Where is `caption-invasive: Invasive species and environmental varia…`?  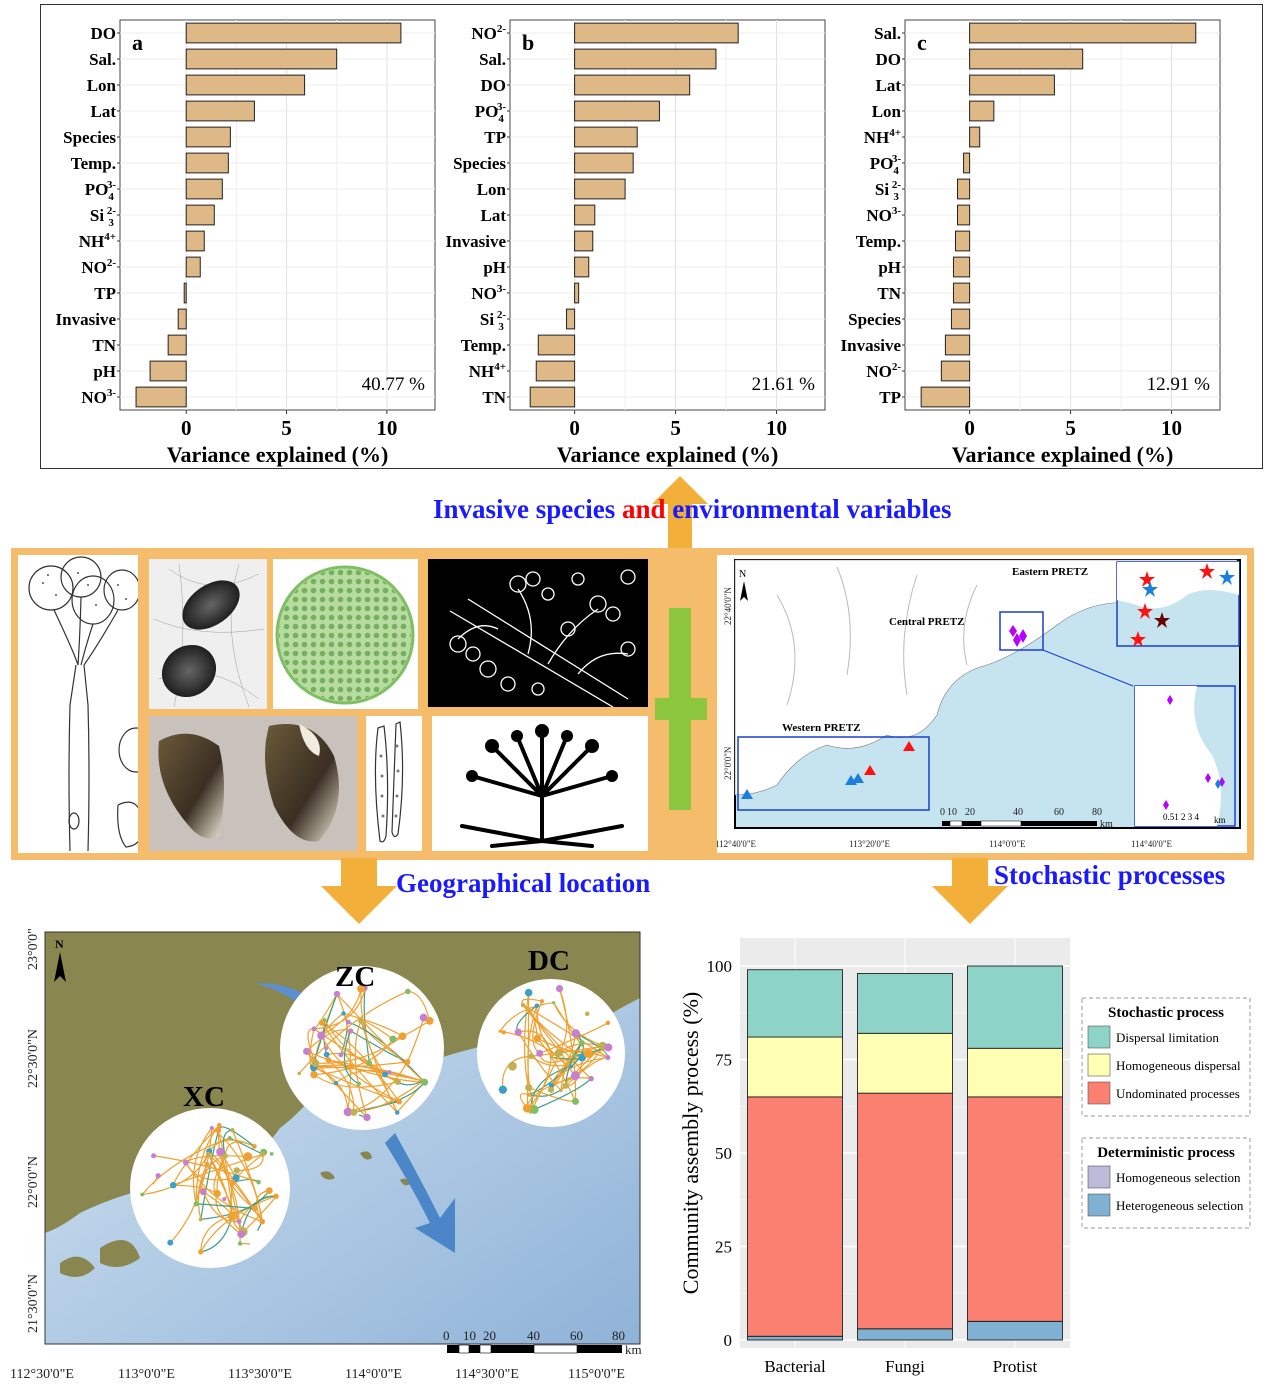 caption-invasive: Invasive species and environmental varia… is located at coordinates (692, 509).